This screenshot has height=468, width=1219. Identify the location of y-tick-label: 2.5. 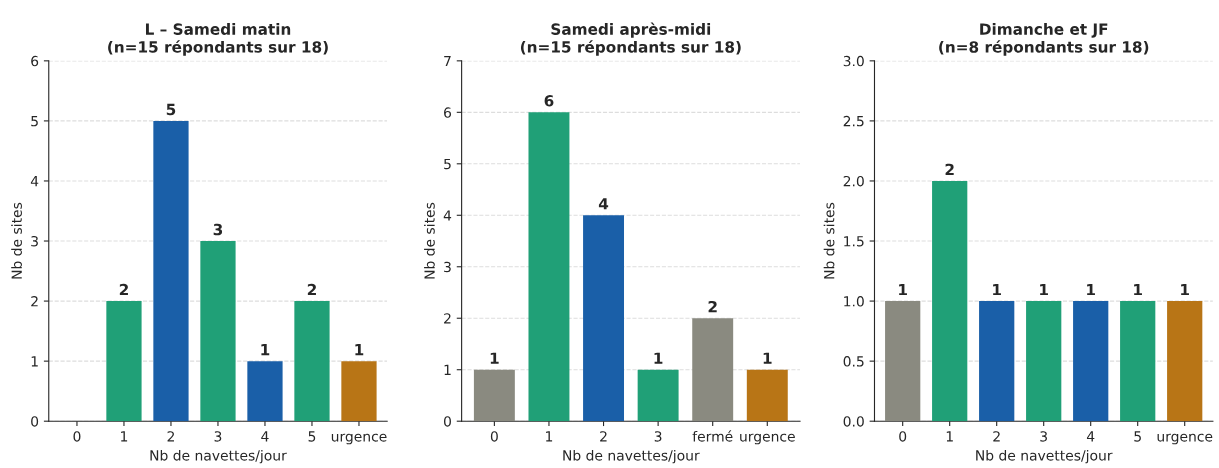
(853, 121).